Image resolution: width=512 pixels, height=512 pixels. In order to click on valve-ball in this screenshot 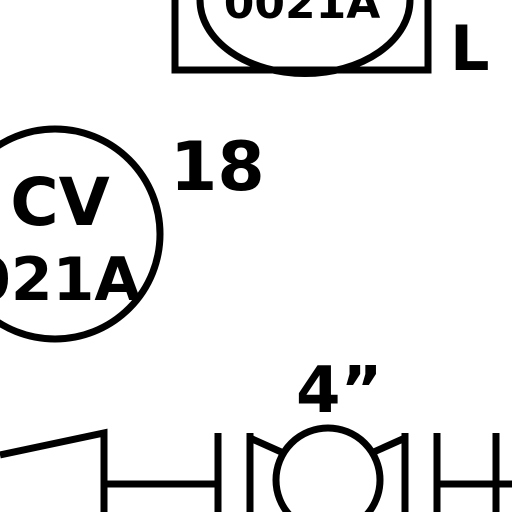, I will do `click(328, 468)`.